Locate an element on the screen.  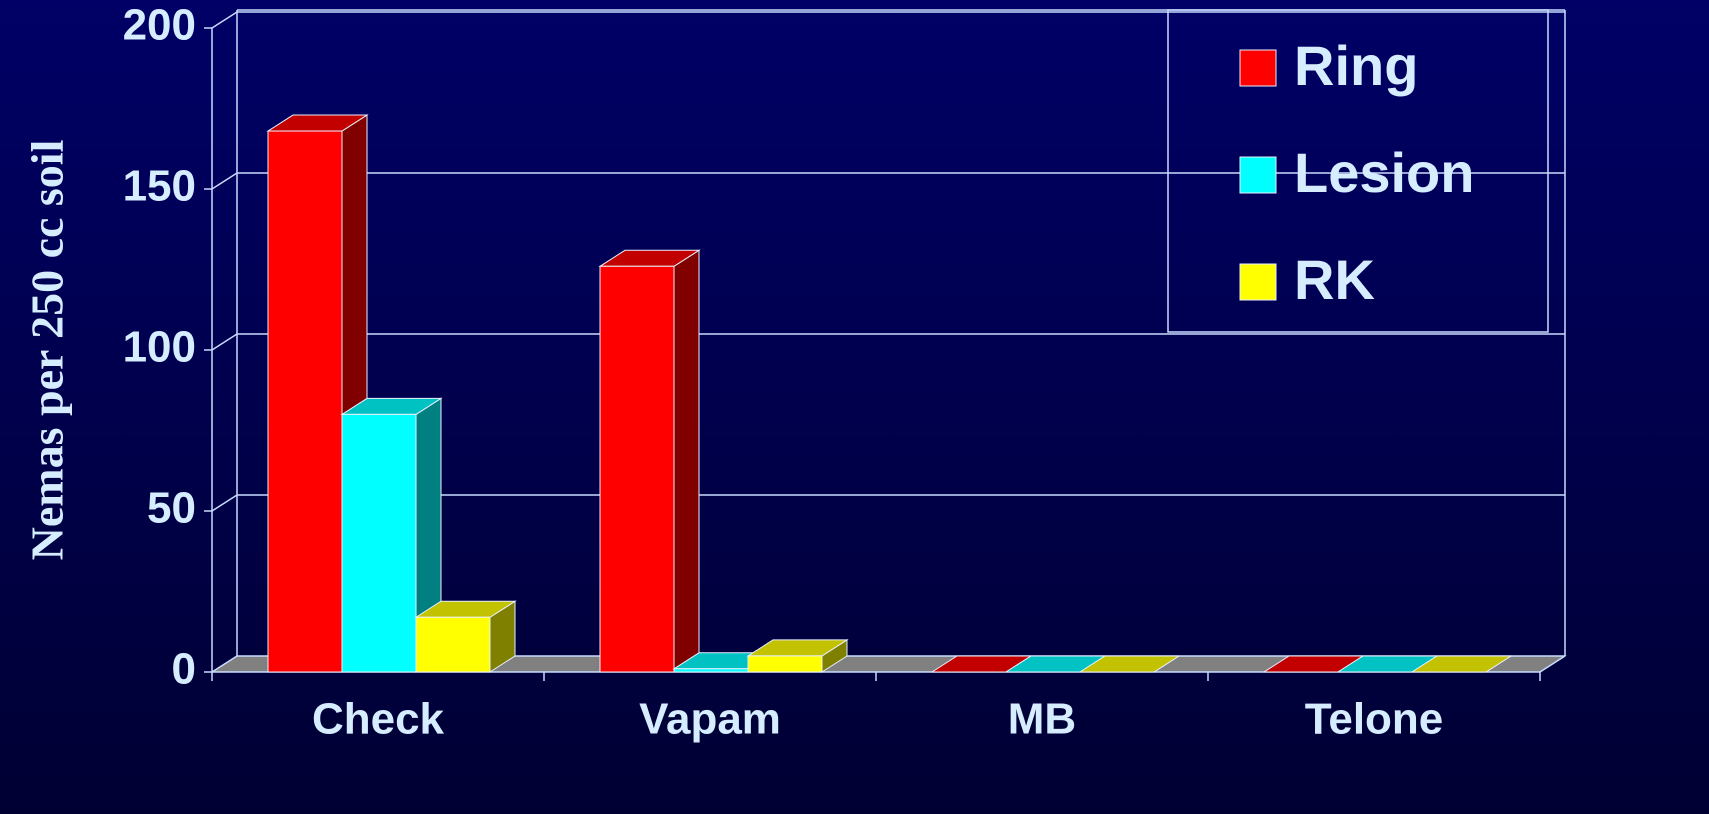
legend-label: Ring is located at coordinates (1356, 65).